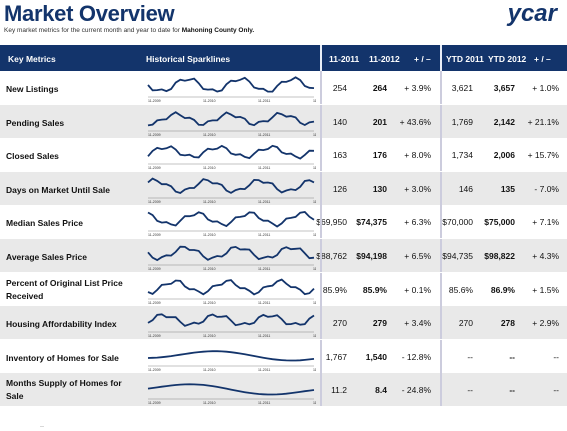 This screenshot has height=431, width=567. What do you see at coordinates (32, 89) in the screenshot?
I see `metric-label: New Listings` at bounding box center [32, 89].